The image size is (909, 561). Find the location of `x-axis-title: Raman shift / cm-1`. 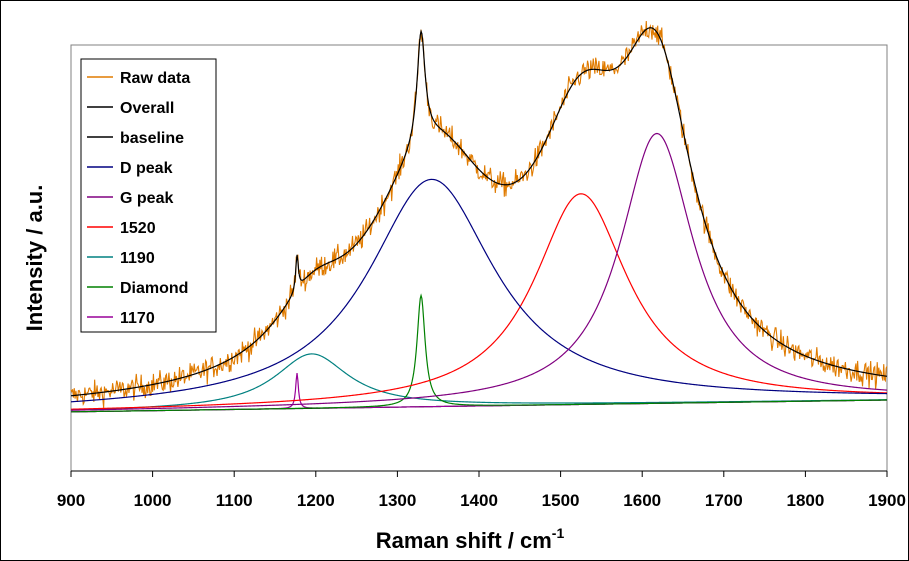

x-axis-title: Raman shift / cm-1 is located at coordinates (470, 539).